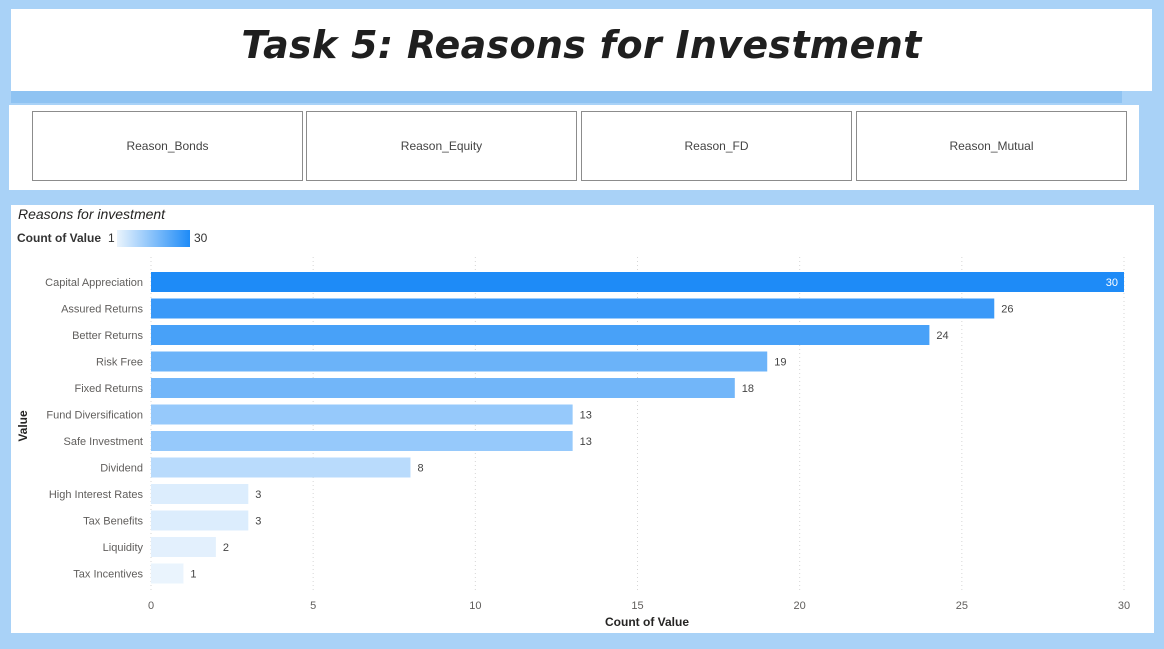  I want to click on x-tick-label: 5, so click(313, 606).